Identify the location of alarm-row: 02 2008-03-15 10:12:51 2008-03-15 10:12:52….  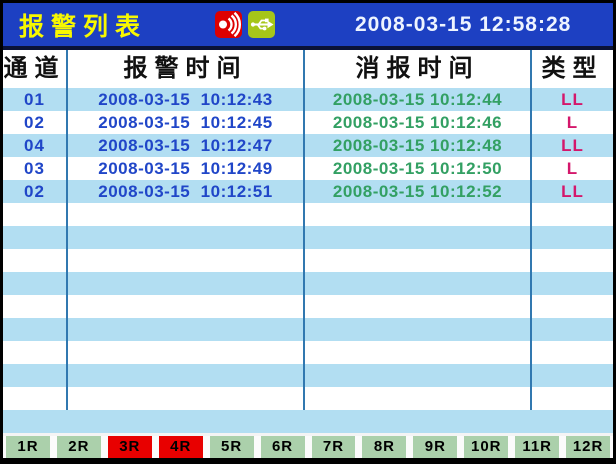
(308, 191).